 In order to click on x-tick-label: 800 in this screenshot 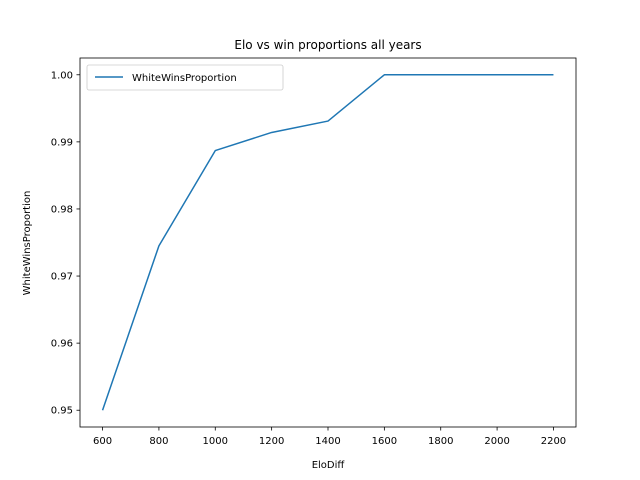, I will do `click(158, 441)`.